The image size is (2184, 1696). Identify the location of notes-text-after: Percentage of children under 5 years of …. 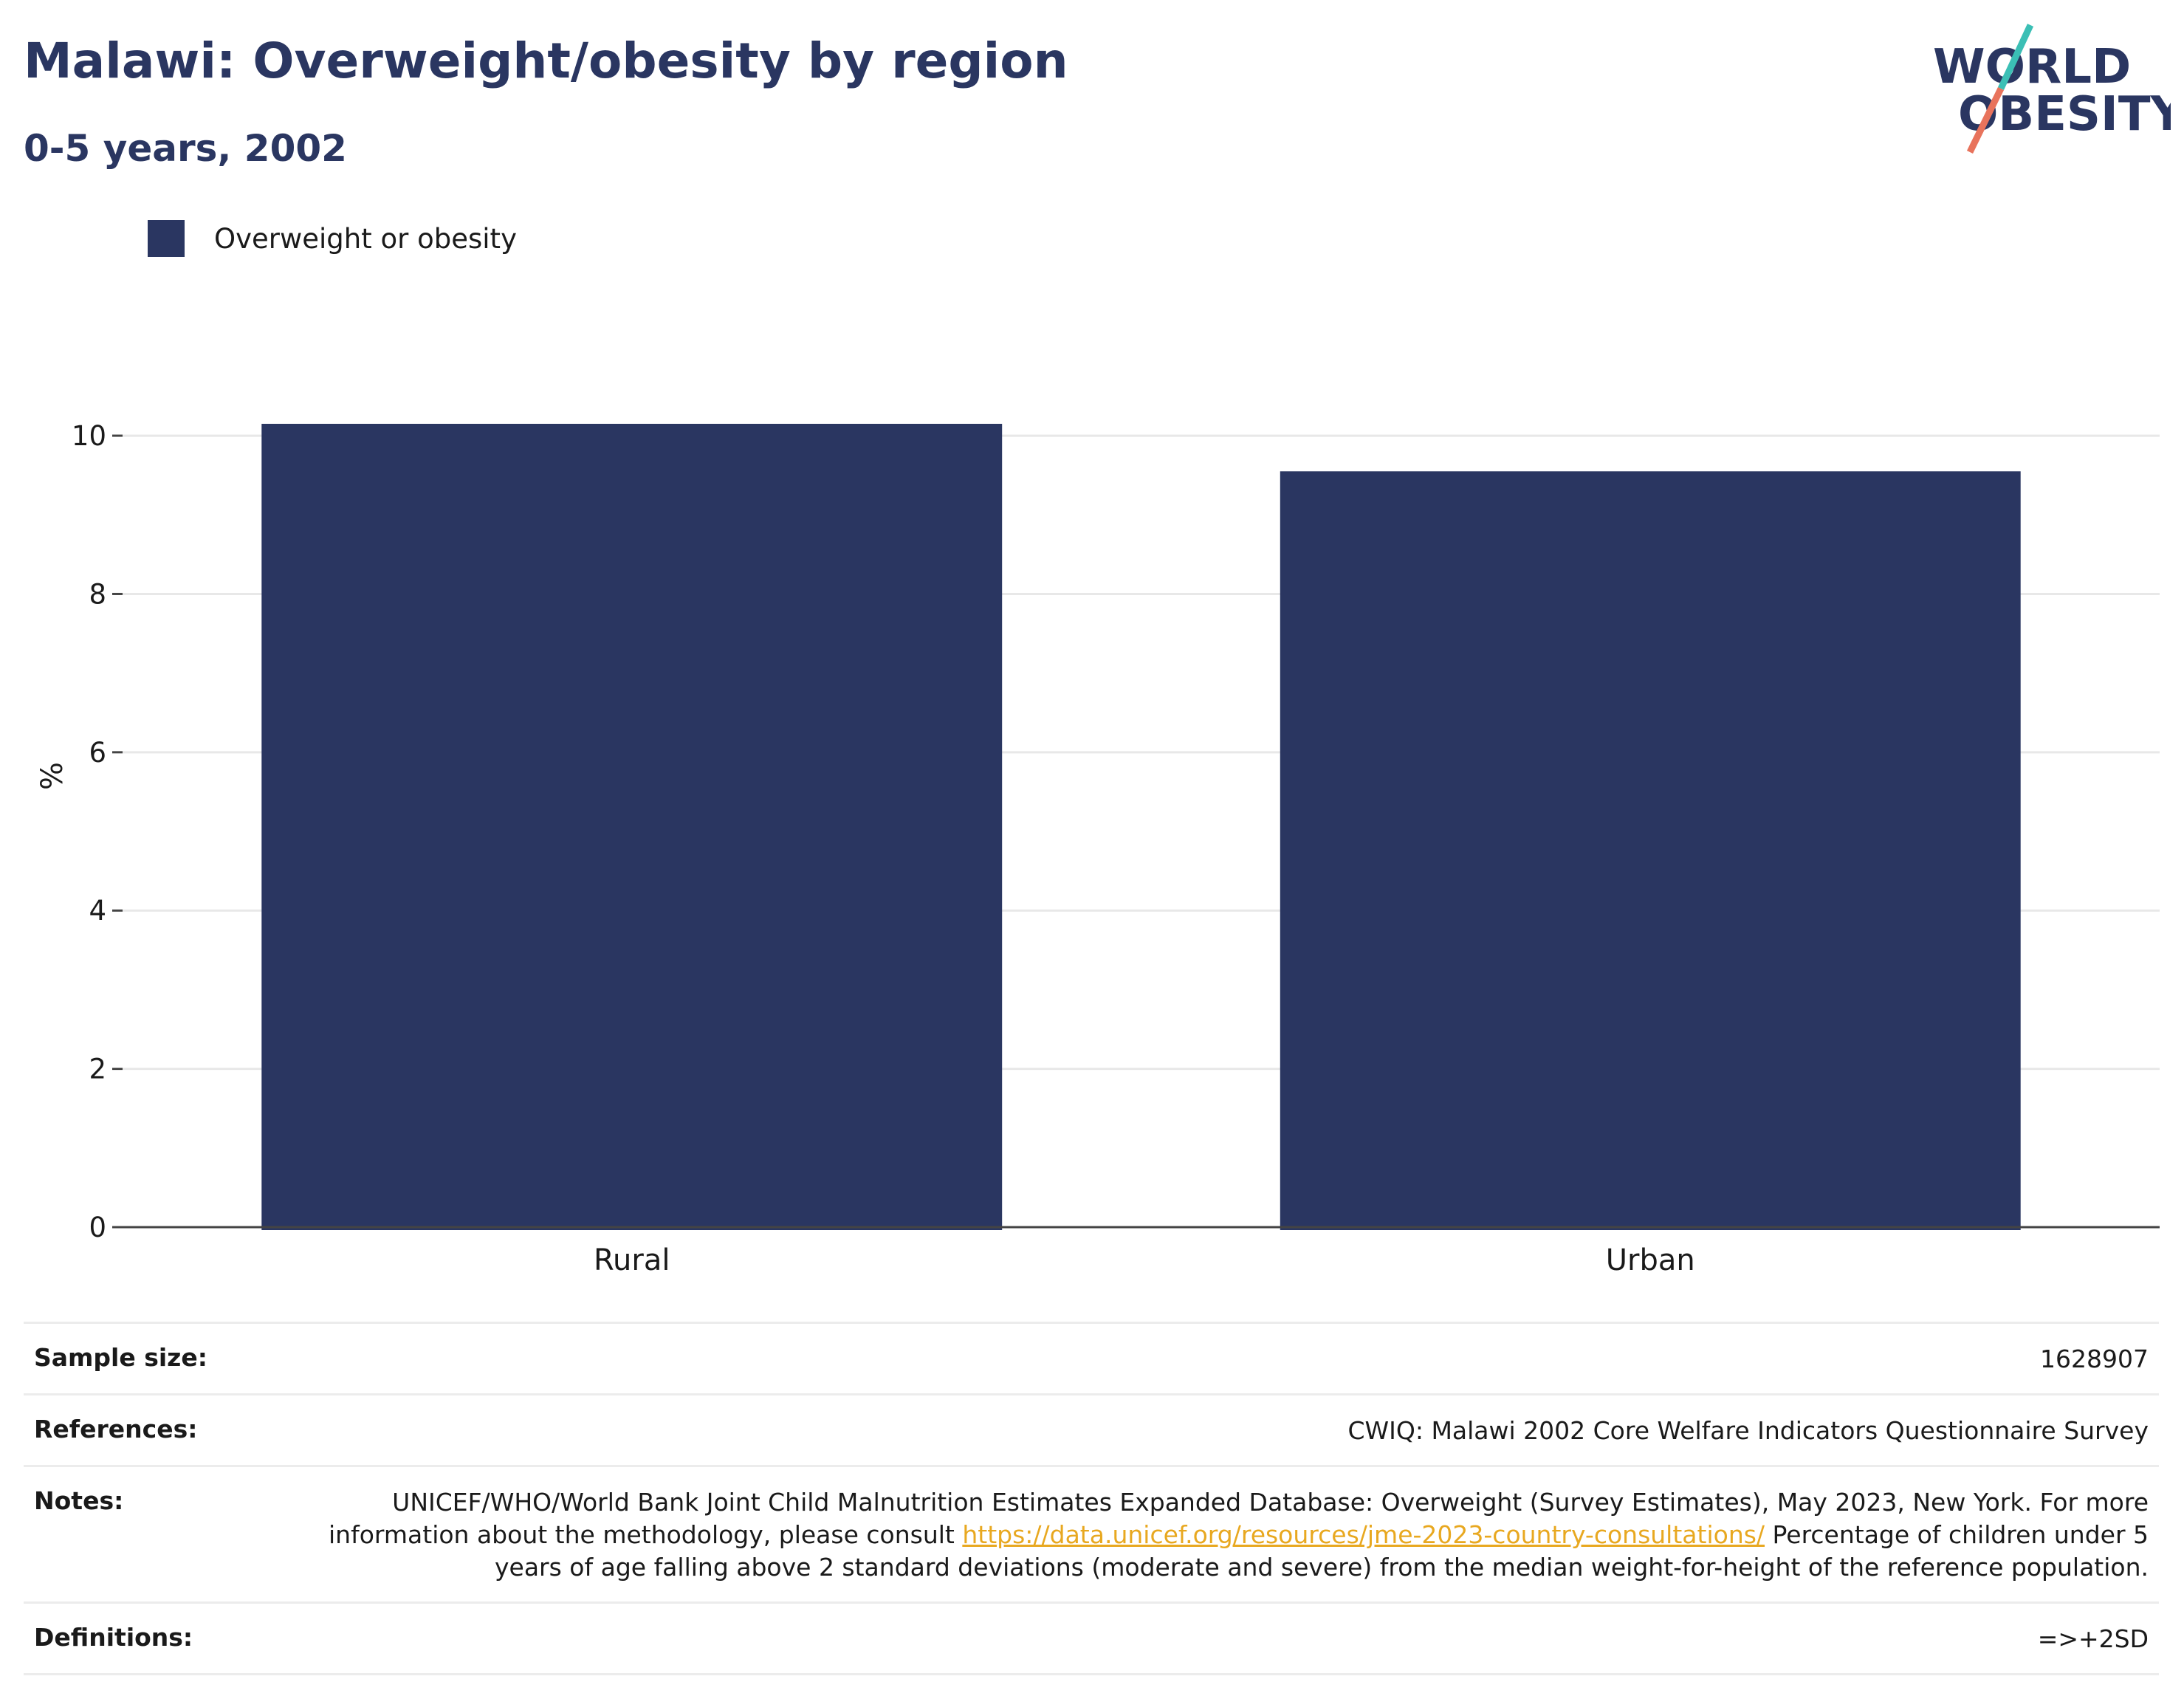
(1322, 1551).